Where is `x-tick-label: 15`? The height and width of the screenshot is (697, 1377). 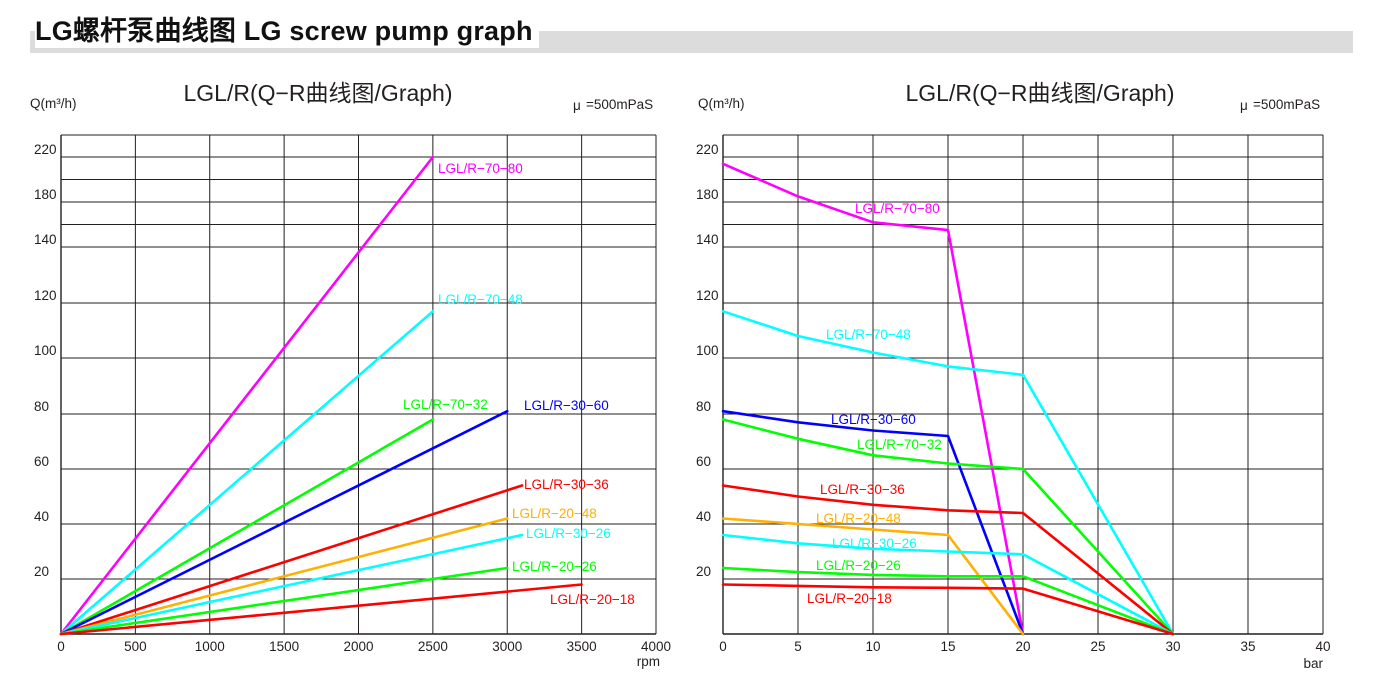 x-tick-label: 15 is located at coordinates (947, 646).